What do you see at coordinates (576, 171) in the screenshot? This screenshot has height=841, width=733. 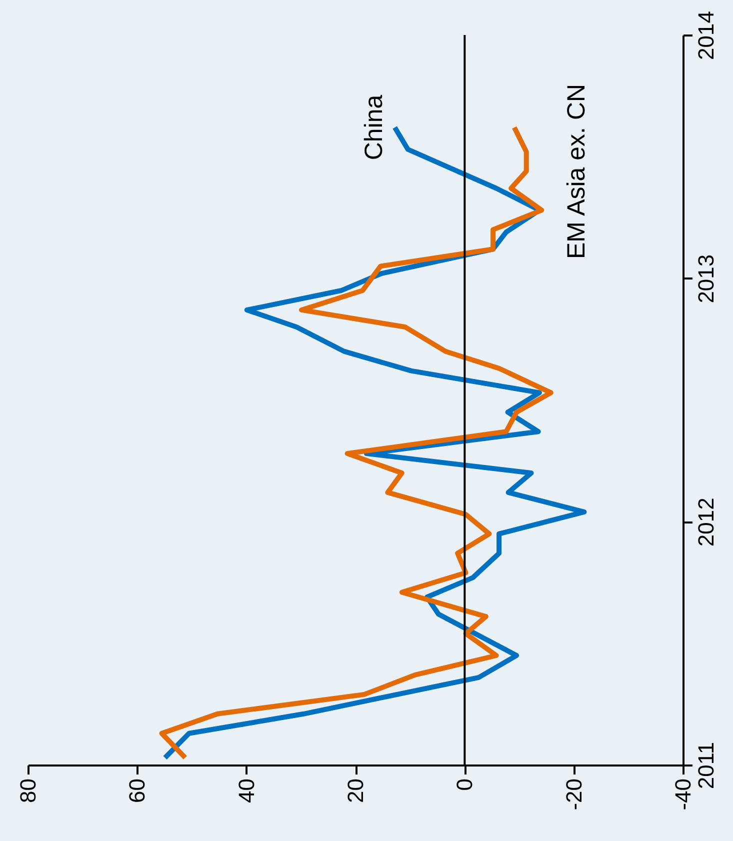 I see `text: EM Asia ex. CN` at bounding box center [576, 171].